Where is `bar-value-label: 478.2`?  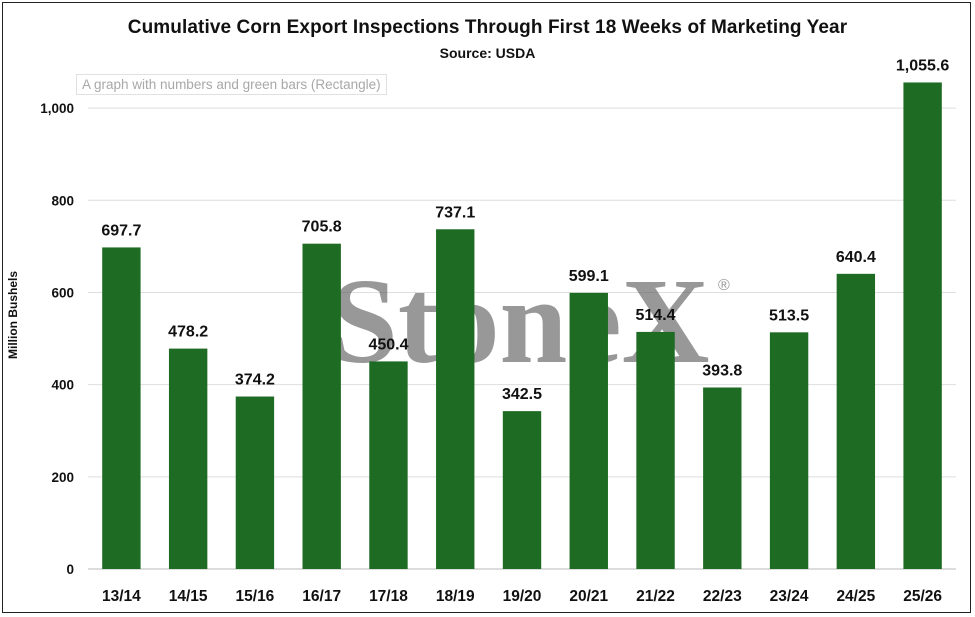 bar-value-label: 478.2 is located at coordinates (188, 332).